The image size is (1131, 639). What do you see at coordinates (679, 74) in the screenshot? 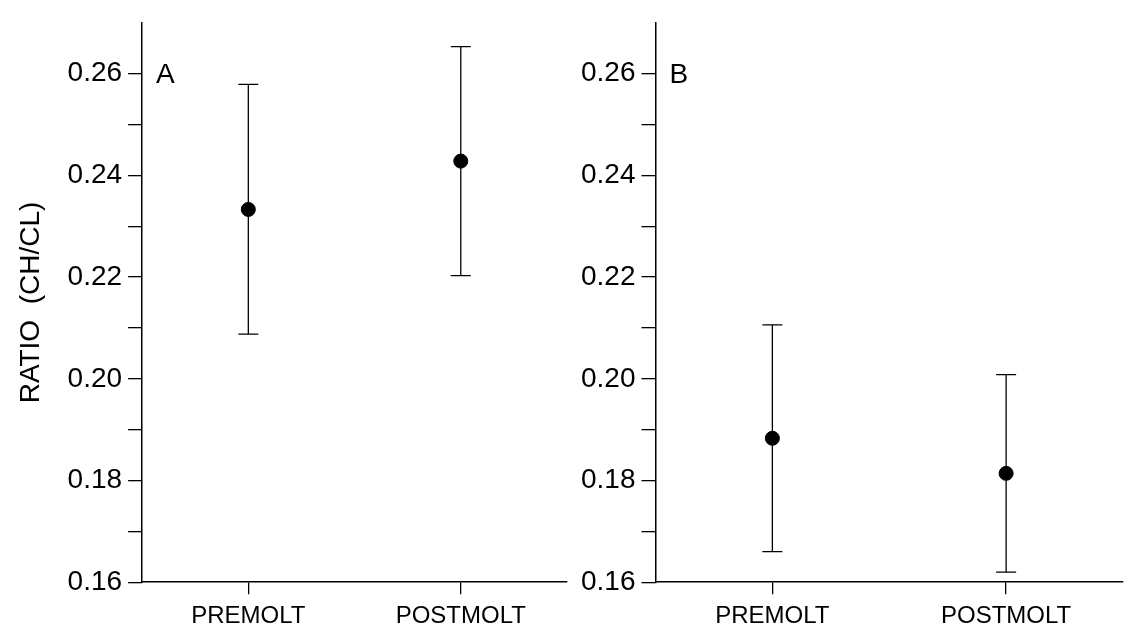
I see `annotation: B` at bounding box center [679, 74].